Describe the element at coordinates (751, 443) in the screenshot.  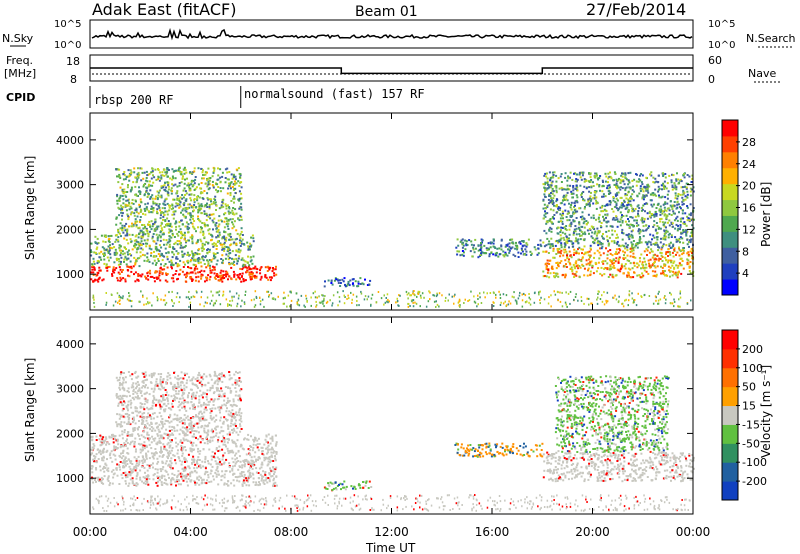
I see `colorbar-tick-6: -50` at that location.